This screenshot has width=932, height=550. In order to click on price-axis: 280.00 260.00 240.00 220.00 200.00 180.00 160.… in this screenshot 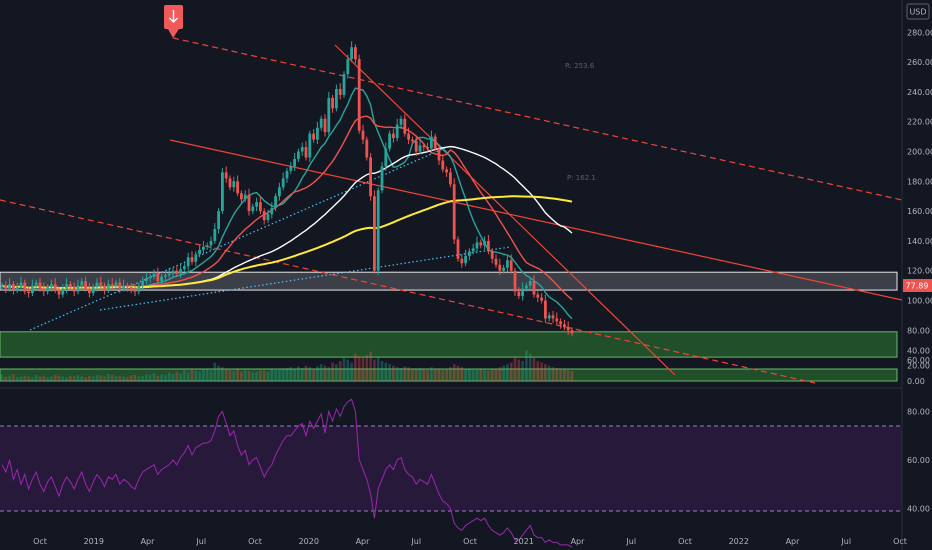, I will do `click(919, 270)`.